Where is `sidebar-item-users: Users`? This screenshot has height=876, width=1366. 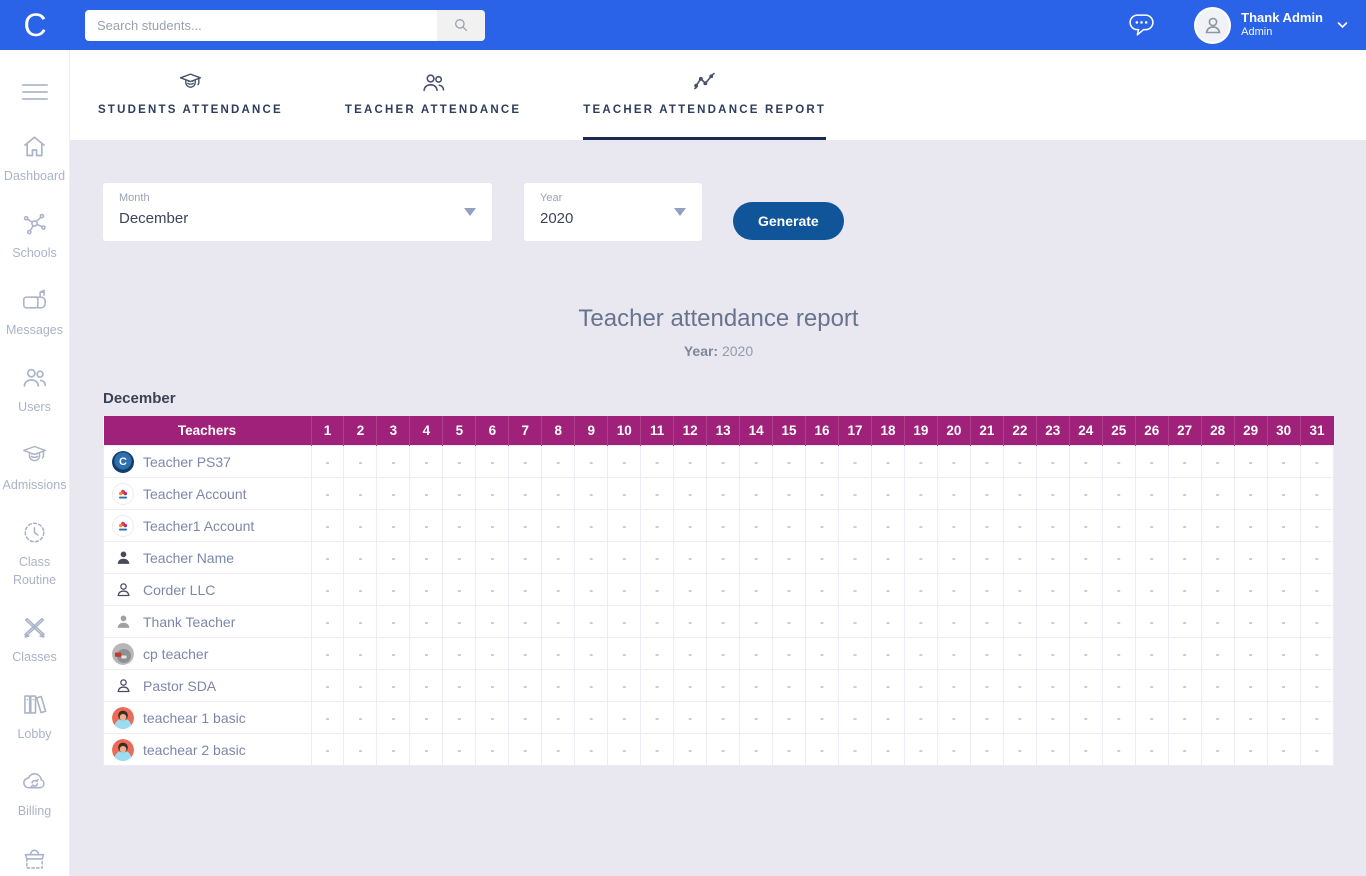
sidebar-item-users: Users is located at coordinates (34, 389).